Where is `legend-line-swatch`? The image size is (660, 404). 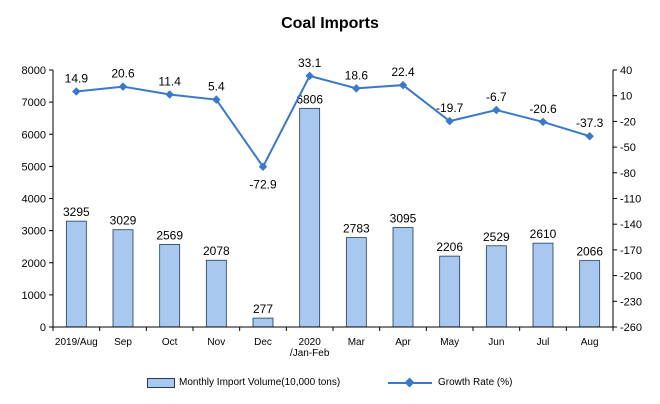 legend-line-swatch is located at coordinates (410, 382).